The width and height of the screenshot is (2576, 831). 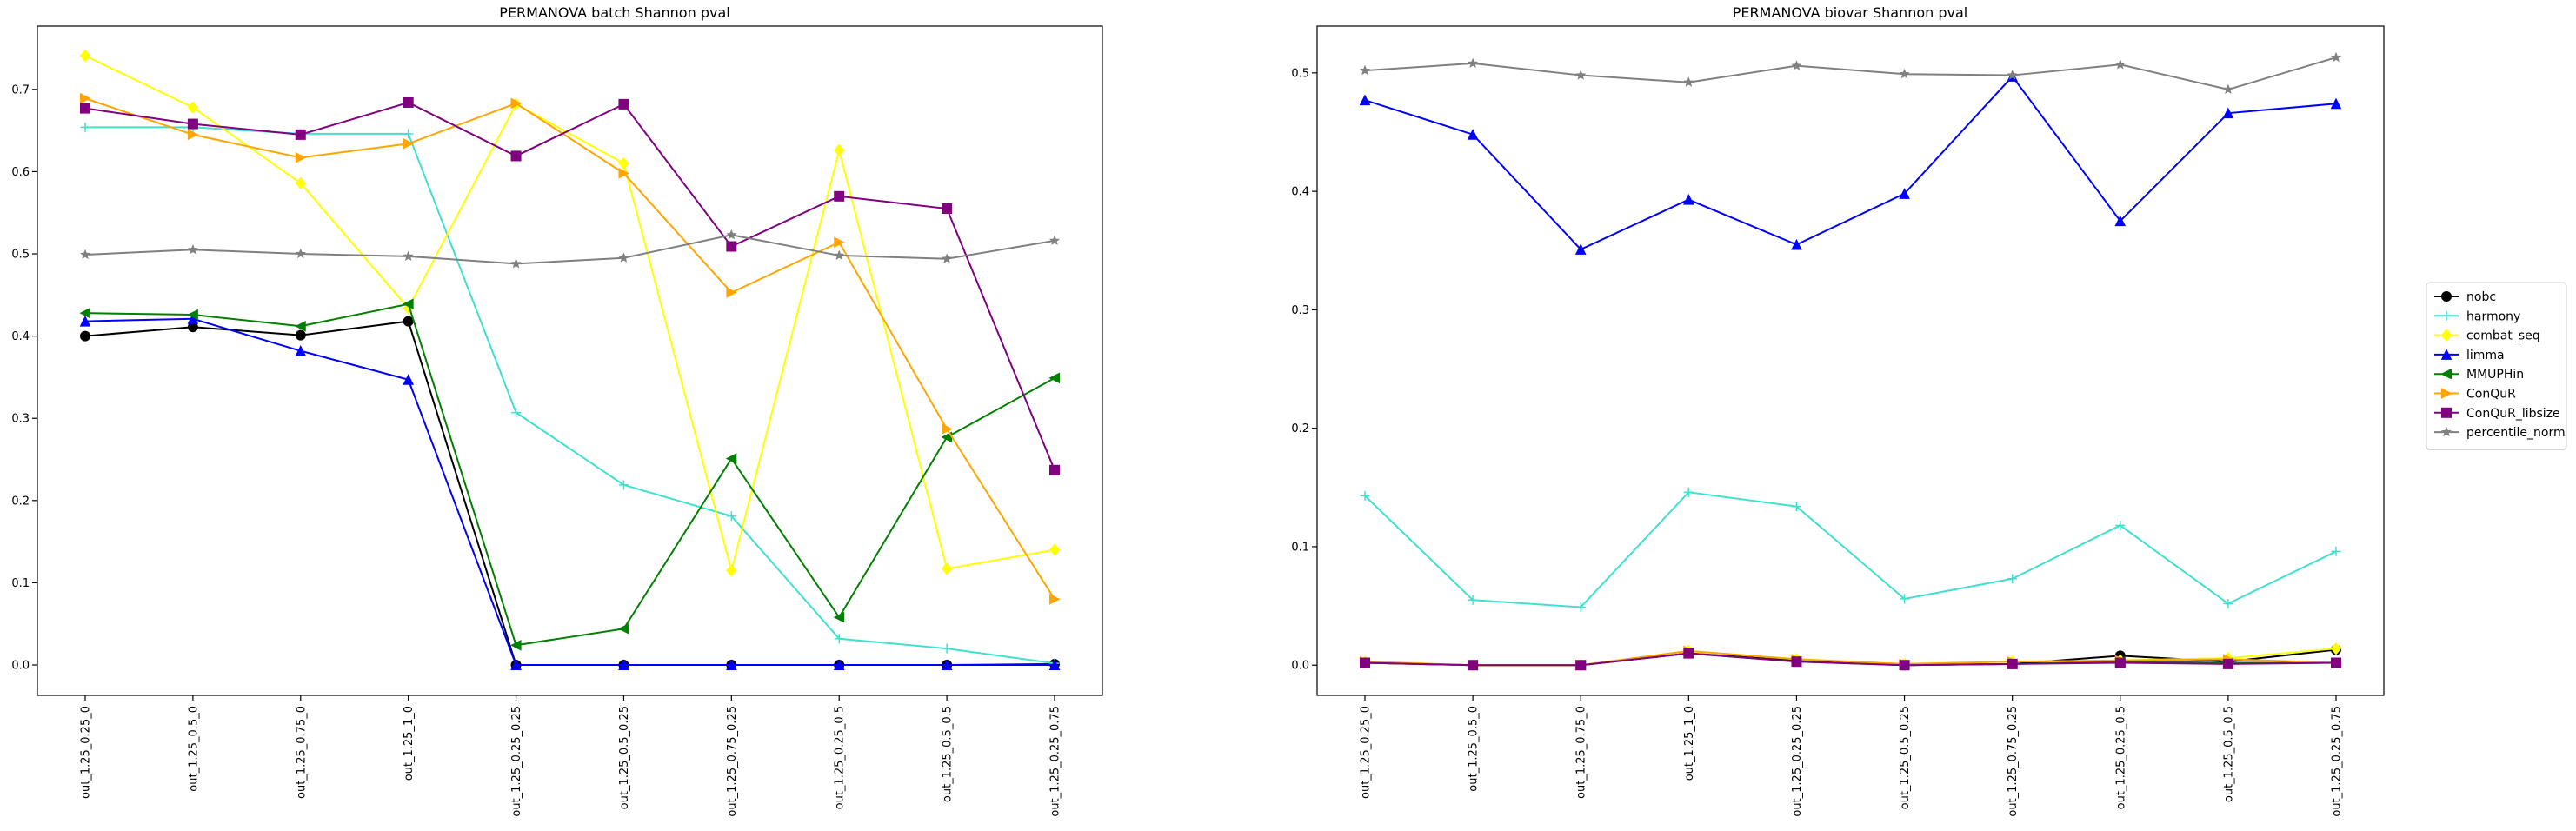 I want to click on x-tick-label: out_1.25_0.5_0, so click(x=1474, y=749).